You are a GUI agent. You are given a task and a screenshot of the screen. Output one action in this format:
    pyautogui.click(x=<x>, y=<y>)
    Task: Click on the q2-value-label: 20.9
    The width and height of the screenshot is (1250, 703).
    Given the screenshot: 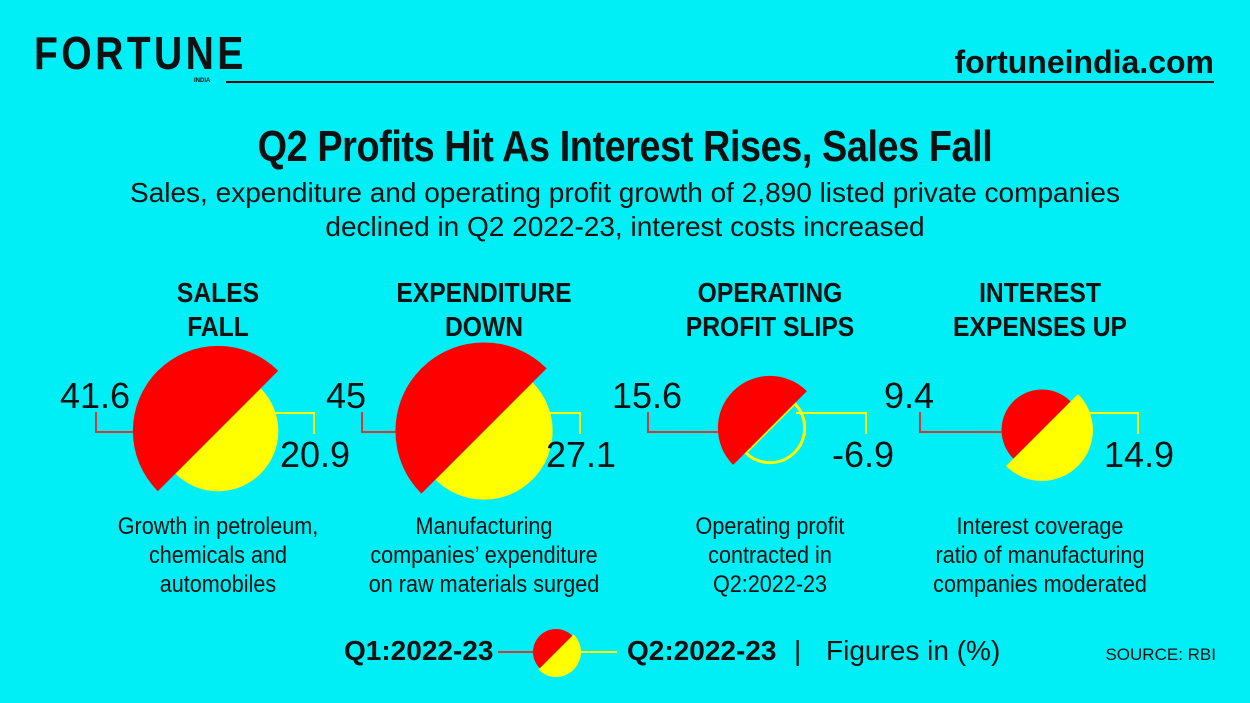 What is the action you would take?
    pyautogui.click(x=315, y=454)
    